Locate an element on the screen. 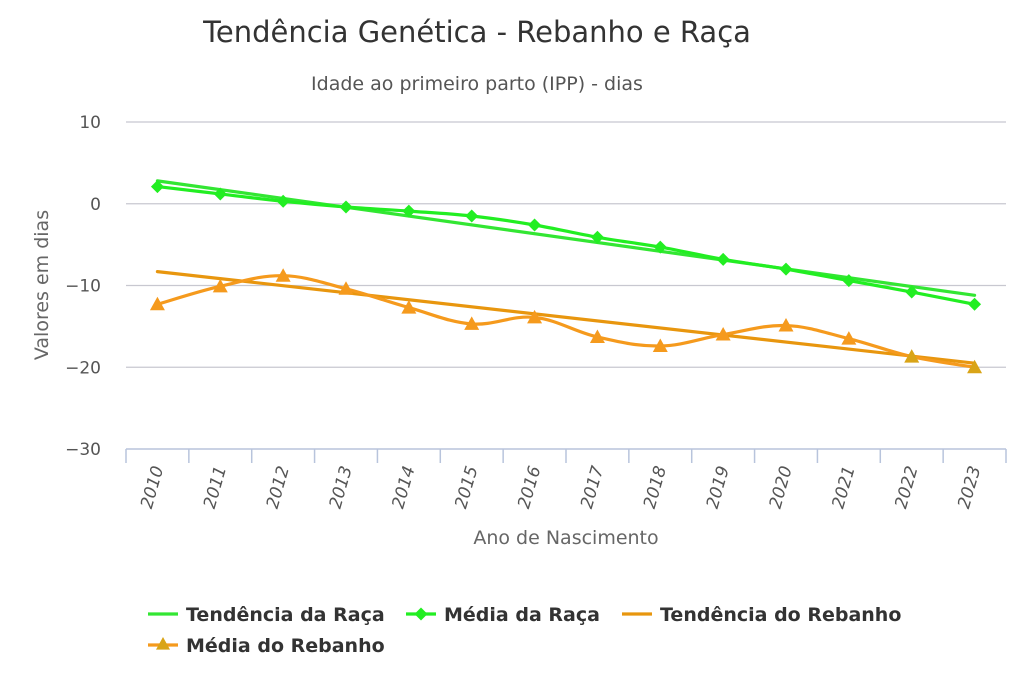 This screenshot has width=1024, height=682. y-tick-label: −20 is located at coordinates (83, 368).